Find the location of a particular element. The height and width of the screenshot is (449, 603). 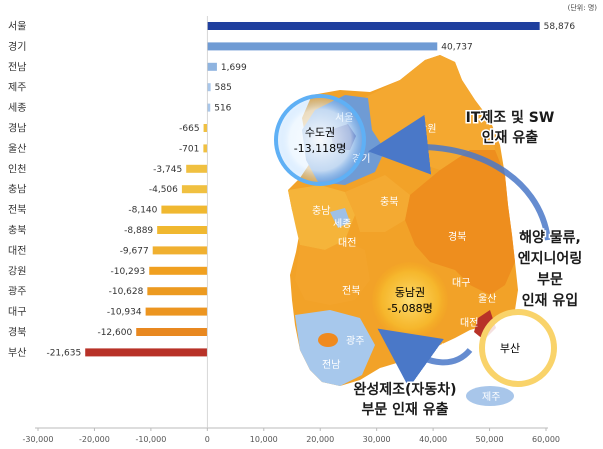

value-label-10: -8,889 is located at coordinates (138, 231).